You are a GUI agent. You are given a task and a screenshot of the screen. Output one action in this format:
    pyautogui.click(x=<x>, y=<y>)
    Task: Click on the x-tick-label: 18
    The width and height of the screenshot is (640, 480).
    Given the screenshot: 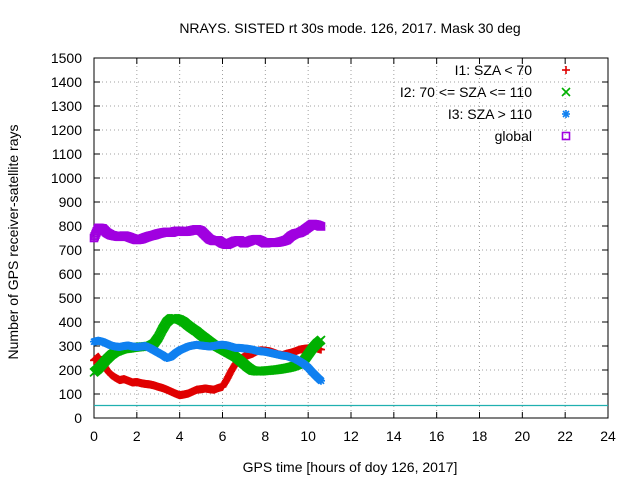 What is the action you would take?
    pyautogui.click(x=480, y=436)
    